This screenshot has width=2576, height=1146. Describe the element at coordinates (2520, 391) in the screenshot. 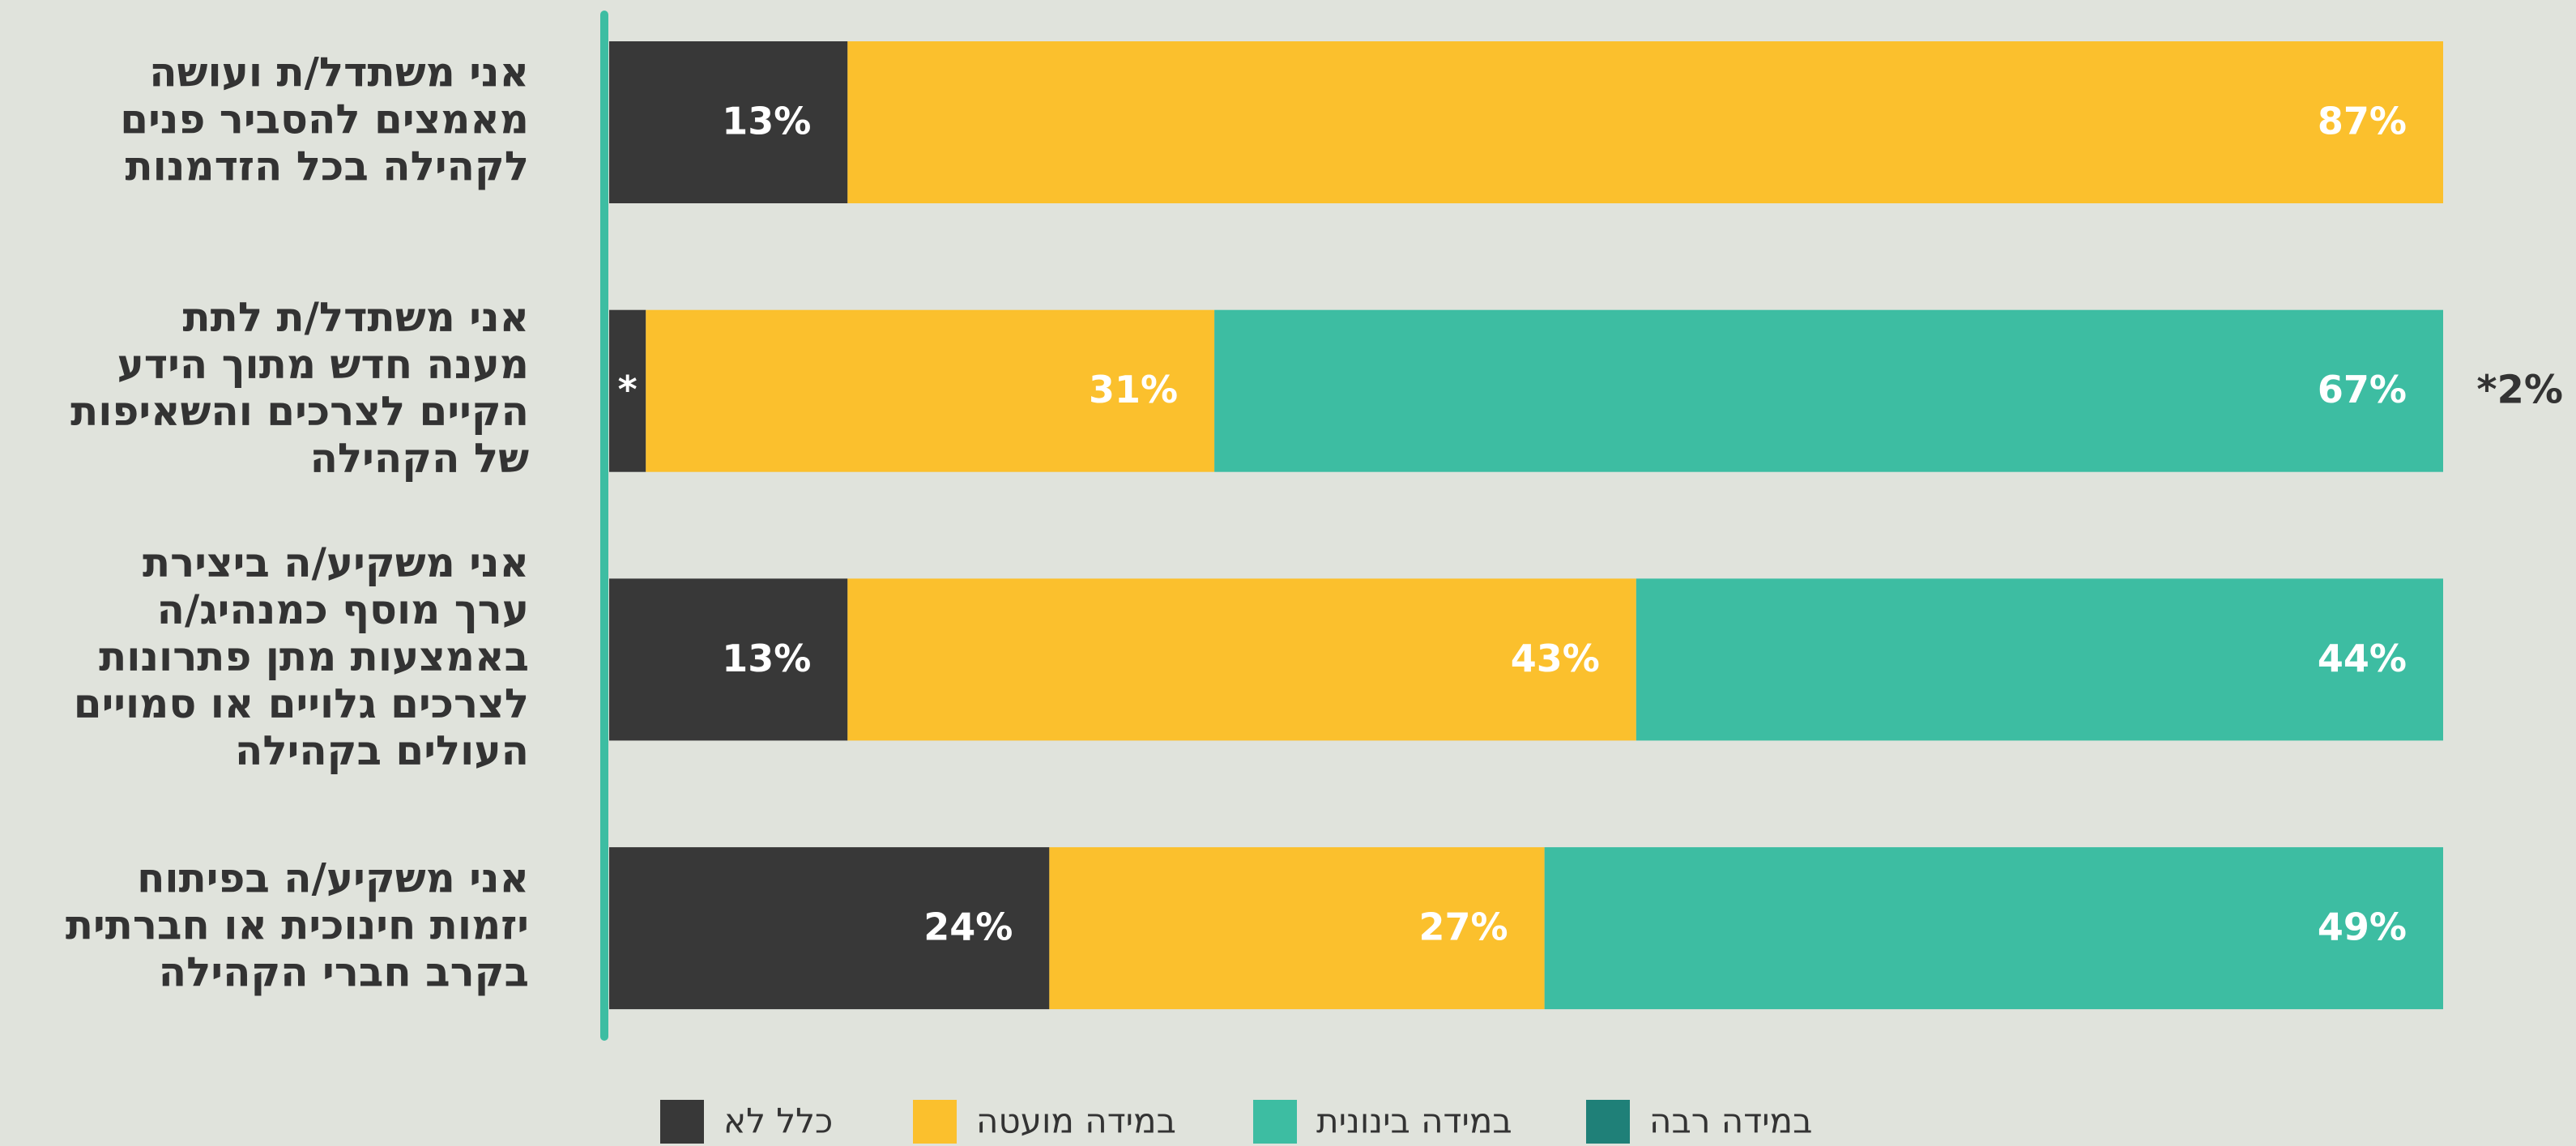

I see `annotation: *2%` at that location.